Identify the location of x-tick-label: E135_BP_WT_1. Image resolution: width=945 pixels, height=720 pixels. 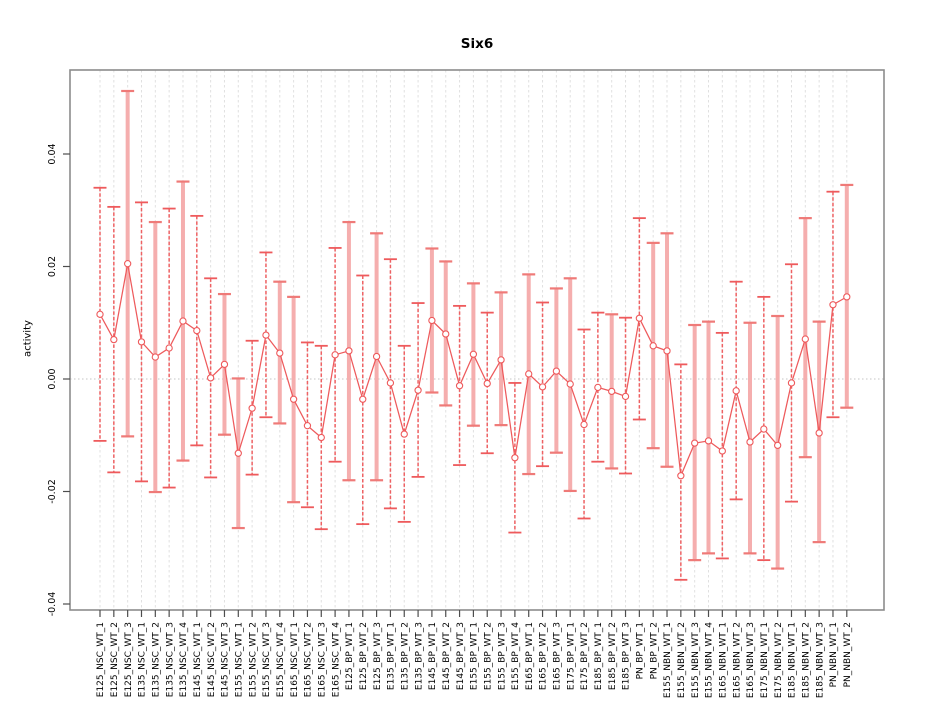
(392, 656).